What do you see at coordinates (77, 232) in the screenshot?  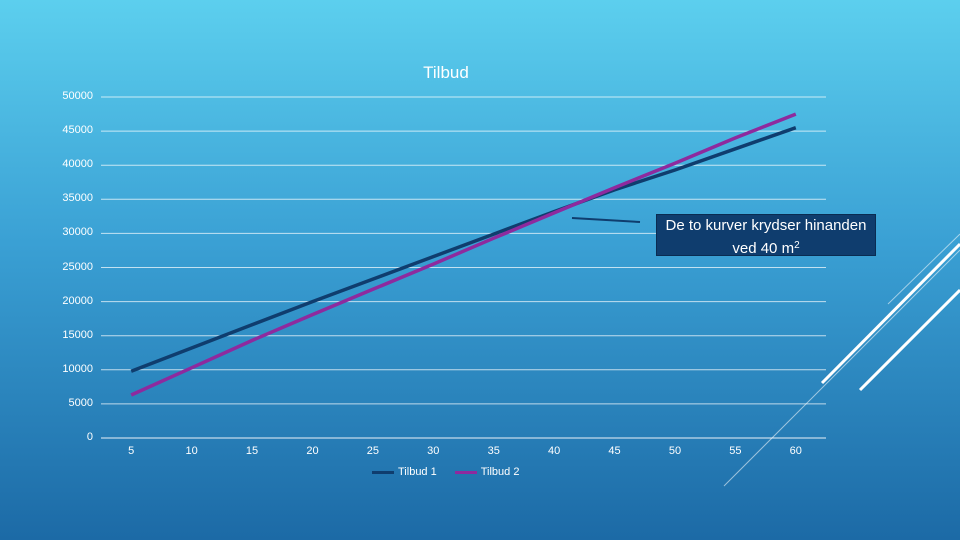 I see `y-tick-label: 30000` at bounding box center [77, 232].